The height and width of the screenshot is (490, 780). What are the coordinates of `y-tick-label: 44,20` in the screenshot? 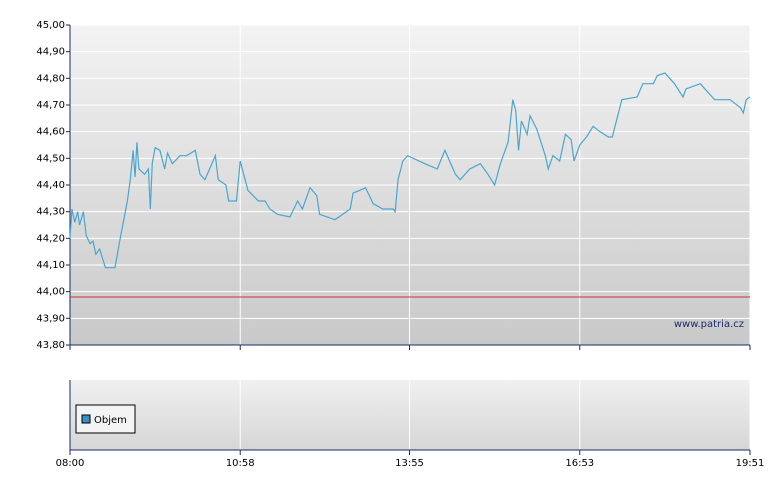 It's located at (50, 238).